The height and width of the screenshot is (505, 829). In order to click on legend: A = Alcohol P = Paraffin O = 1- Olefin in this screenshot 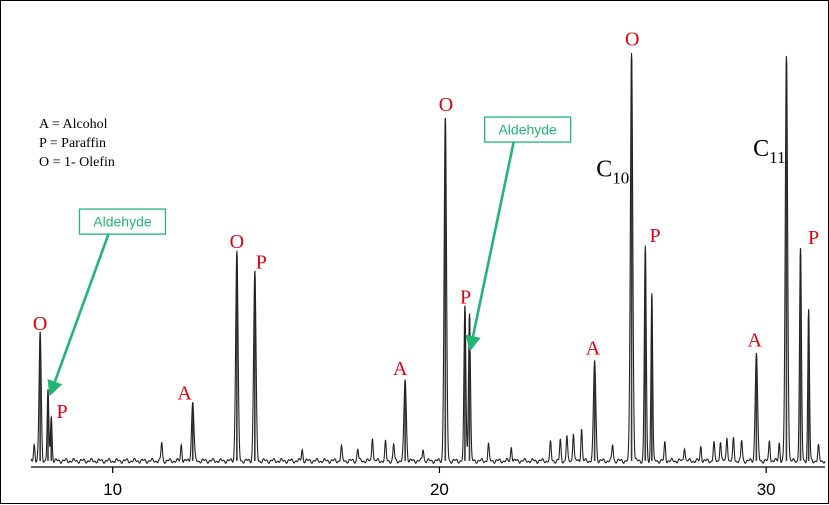, I will do `click(77, 143)`.